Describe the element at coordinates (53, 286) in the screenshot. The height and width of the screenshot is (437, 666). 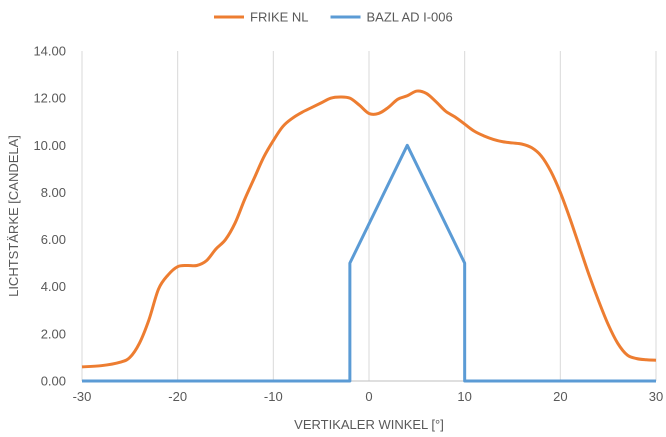
I see `y-tick-label: 4.00` at that location.